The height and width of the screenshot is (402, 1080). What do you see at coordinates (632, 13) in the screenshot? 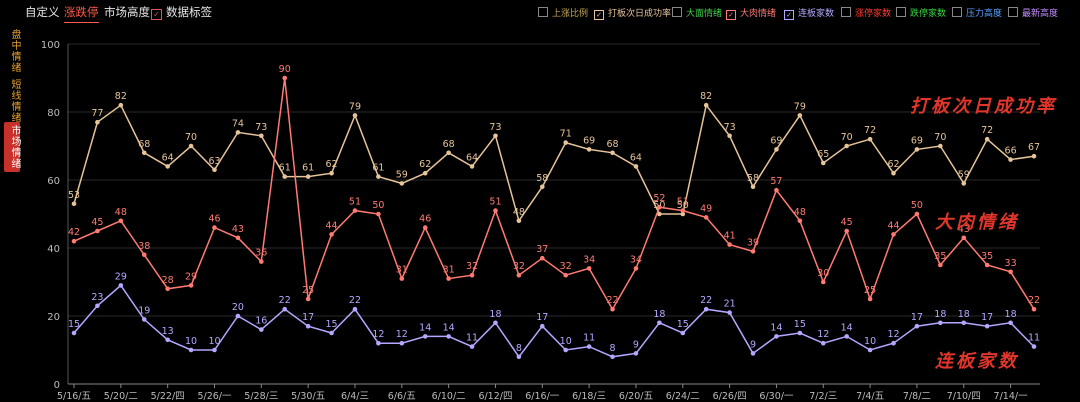
I see `legend-item: ✓ 打板次日成功率` at bounding box center [632, 13].